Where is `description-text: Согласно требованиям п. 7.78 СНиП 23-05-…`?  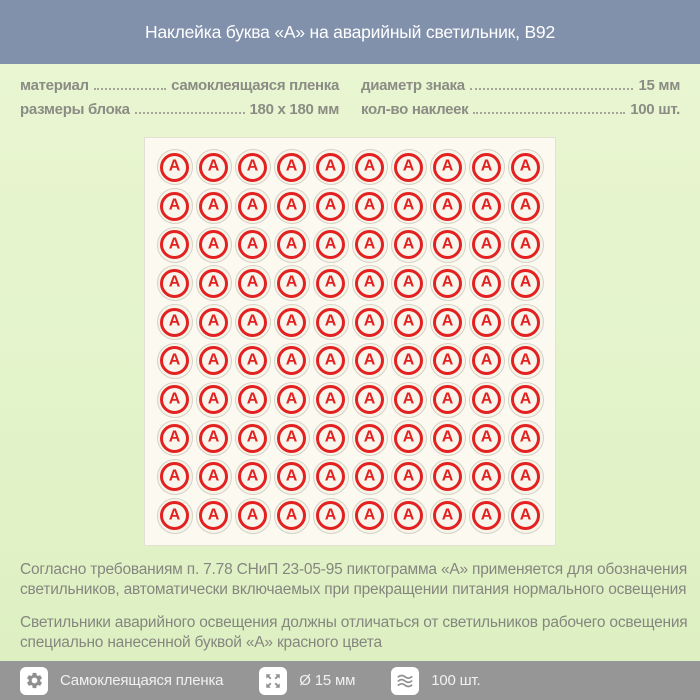
description-text: Согласно требованиям п. 7.78 СНиП 23-05-… is located at coordinates (354, 613).